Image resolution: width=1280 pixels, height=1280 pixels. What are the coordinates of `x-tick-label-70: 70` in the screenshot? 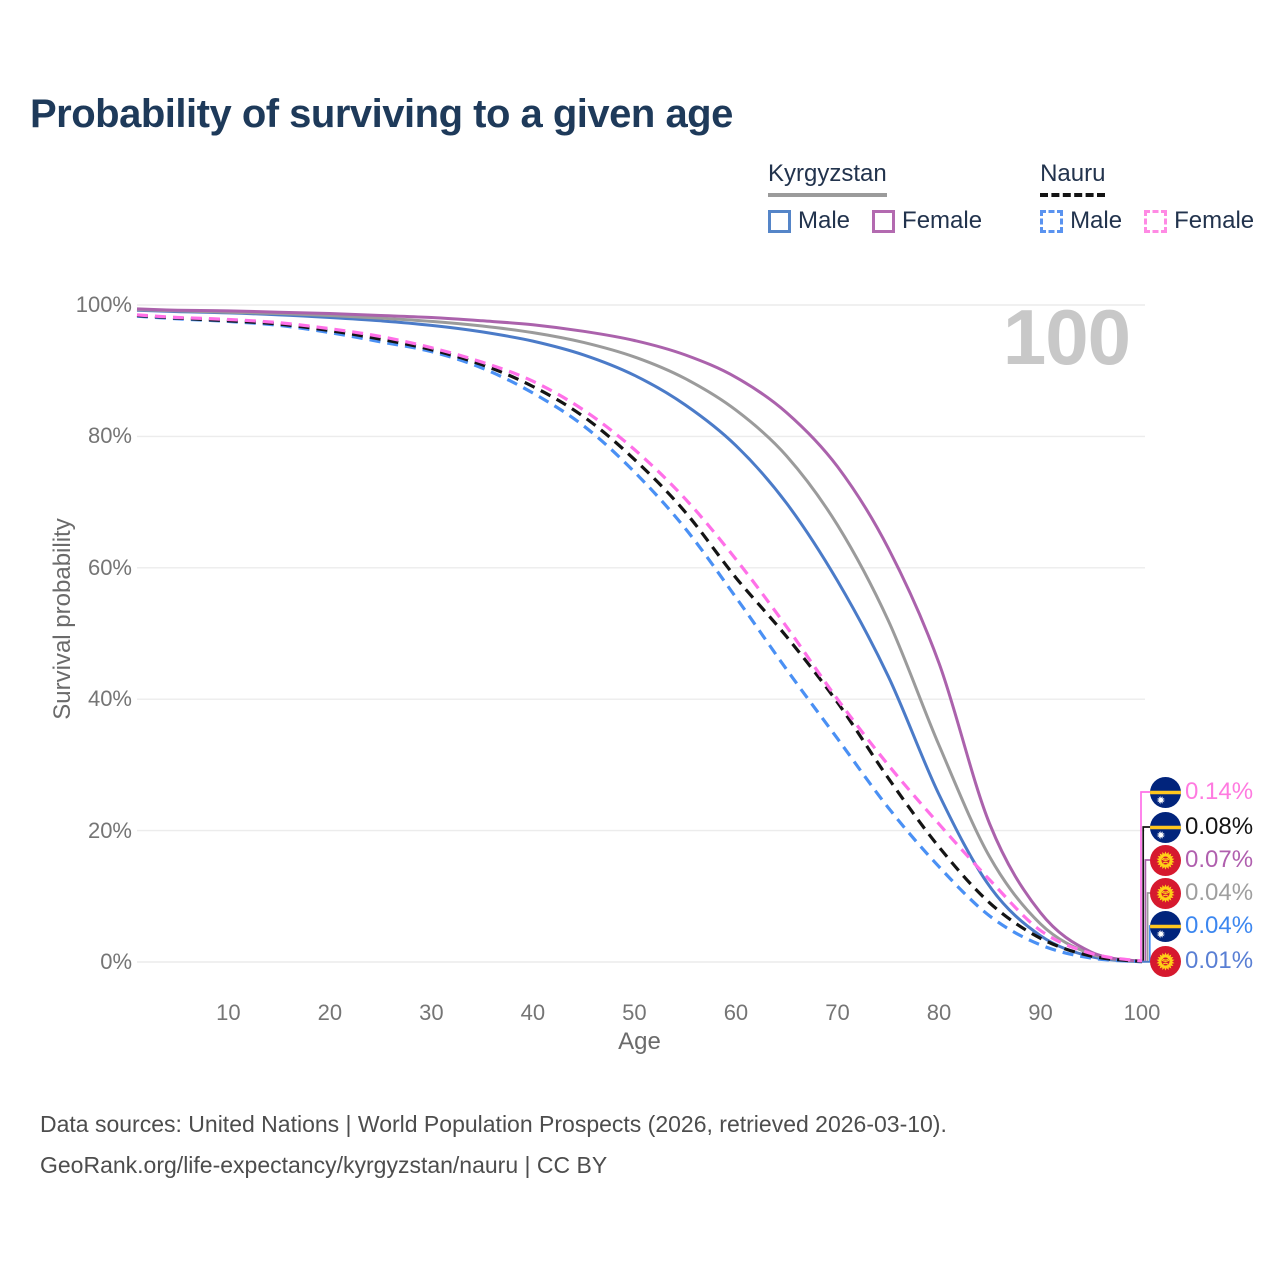 It's located at (837, 1012).